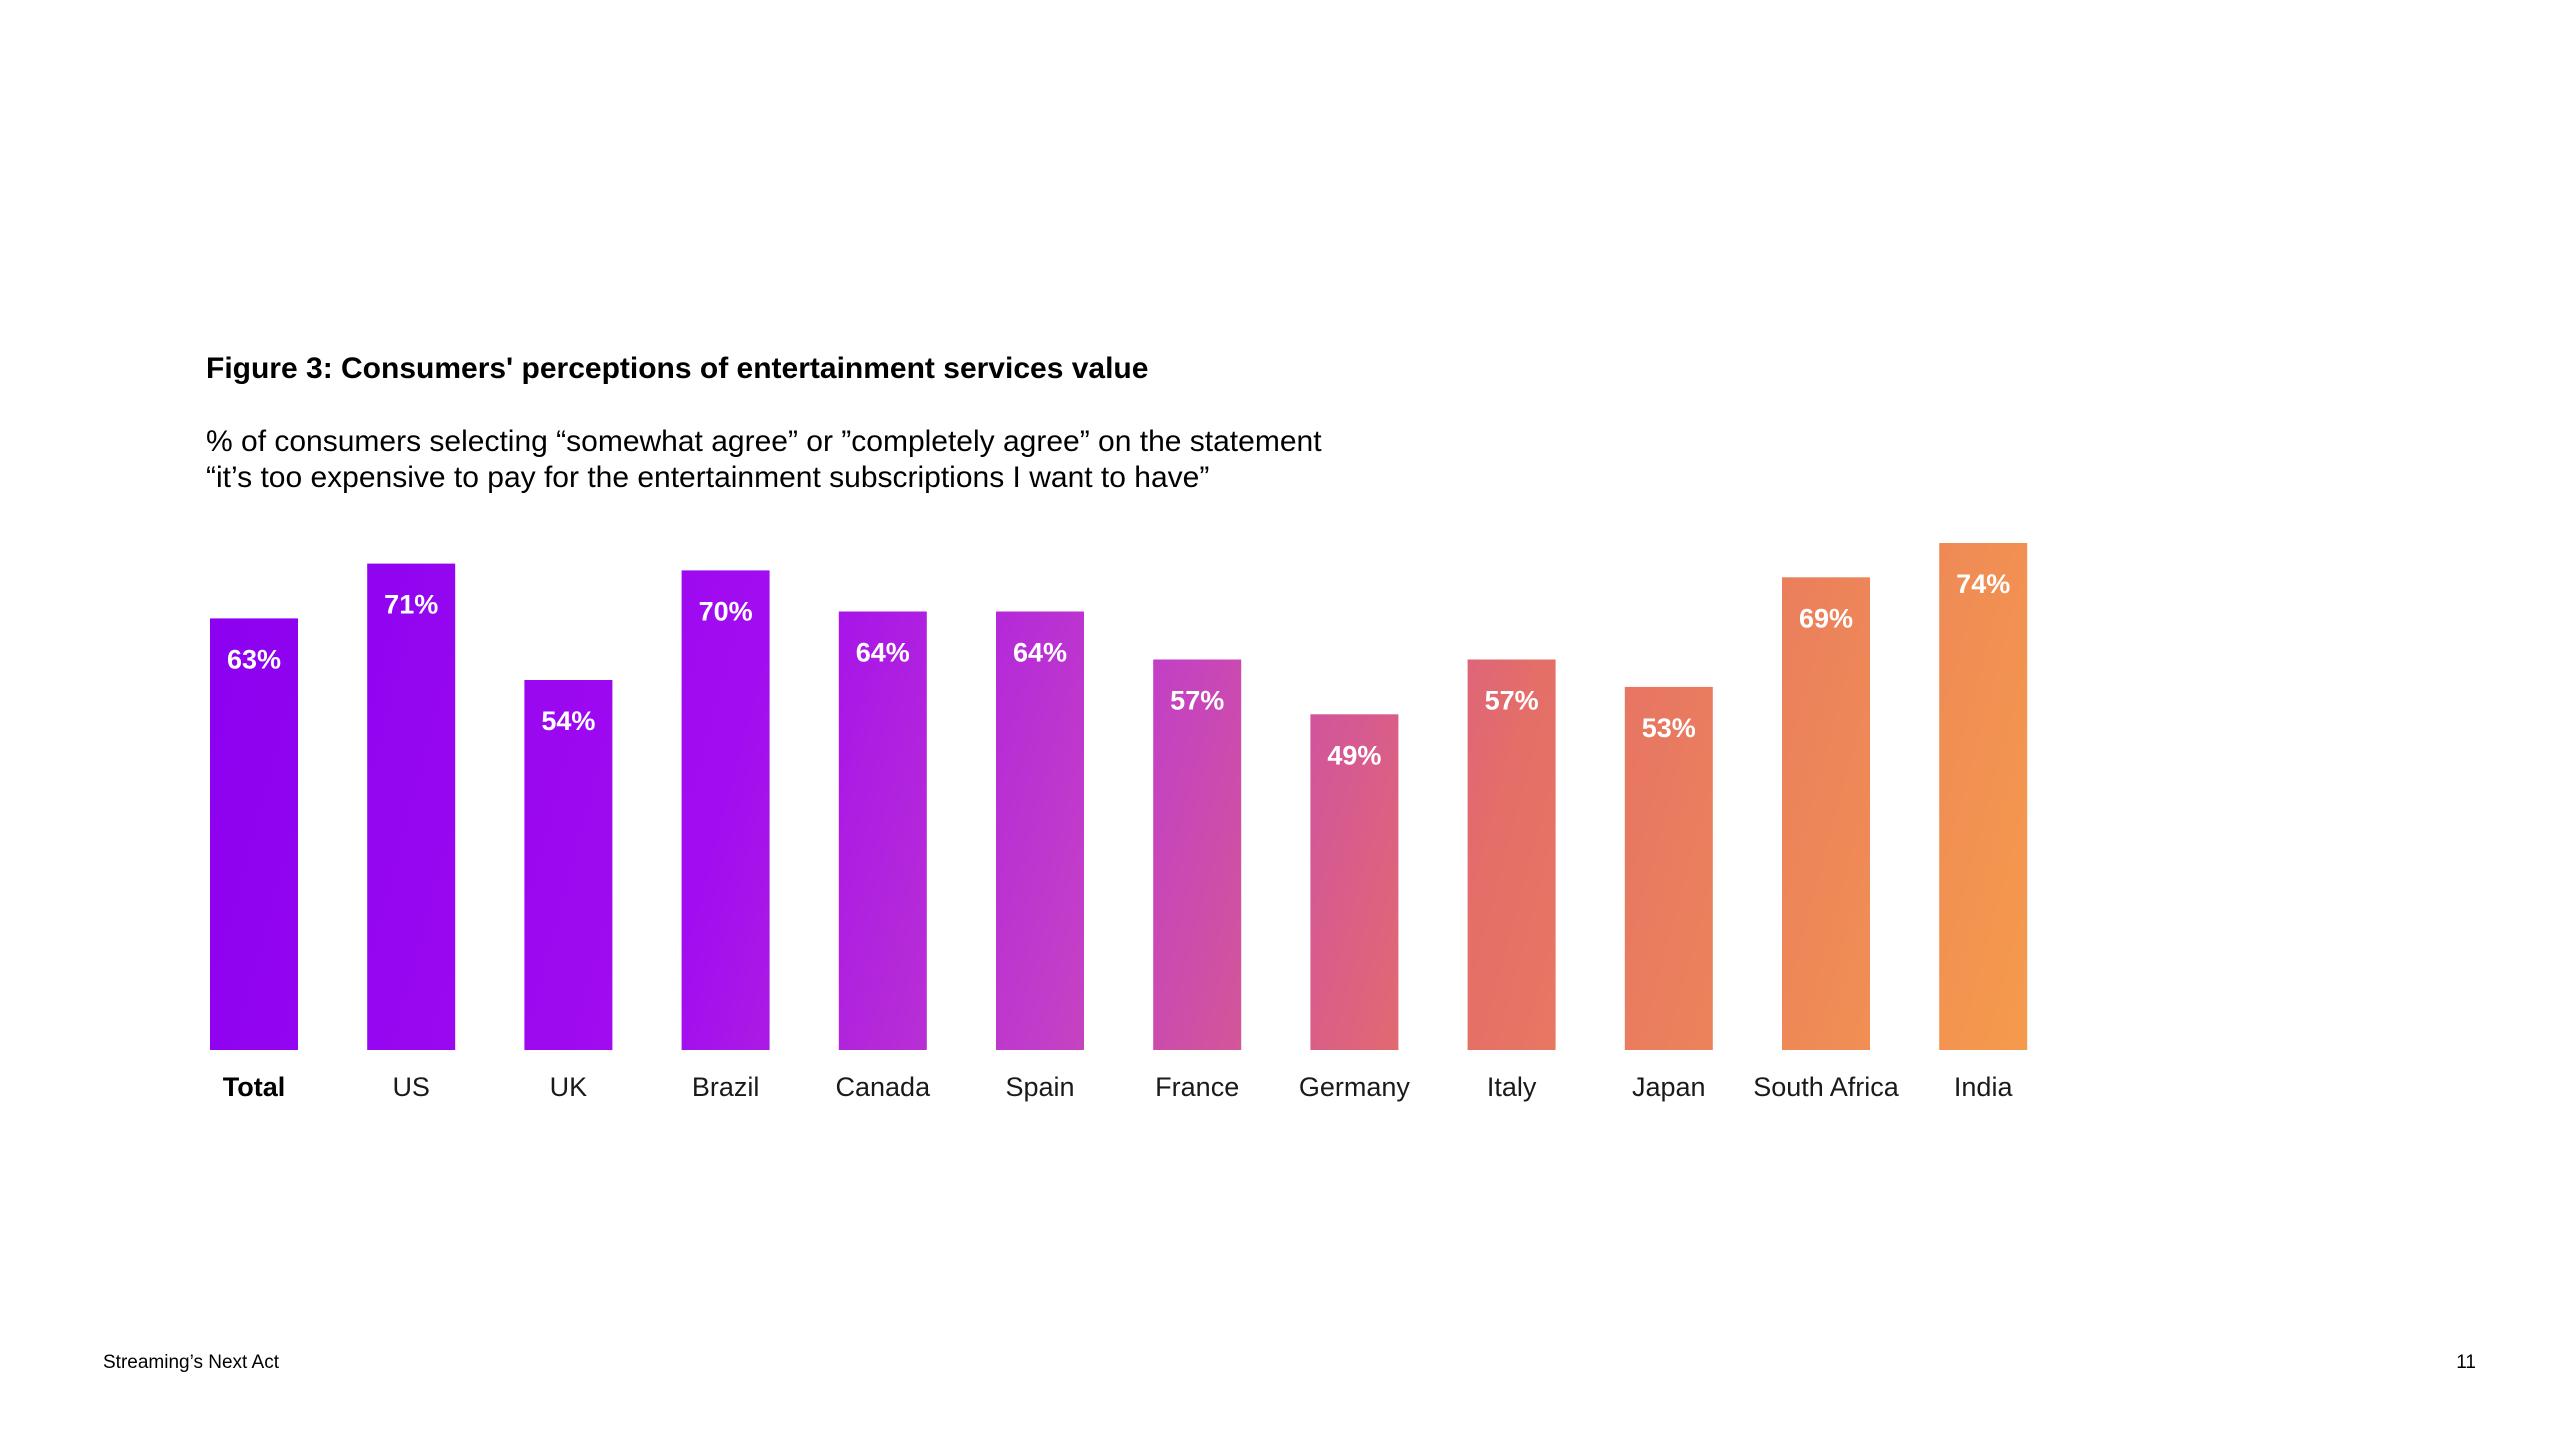 The width and height of the screenshot is (2560, 1440). I want to click on data-label-spain: 64%, so click(1040, 653).